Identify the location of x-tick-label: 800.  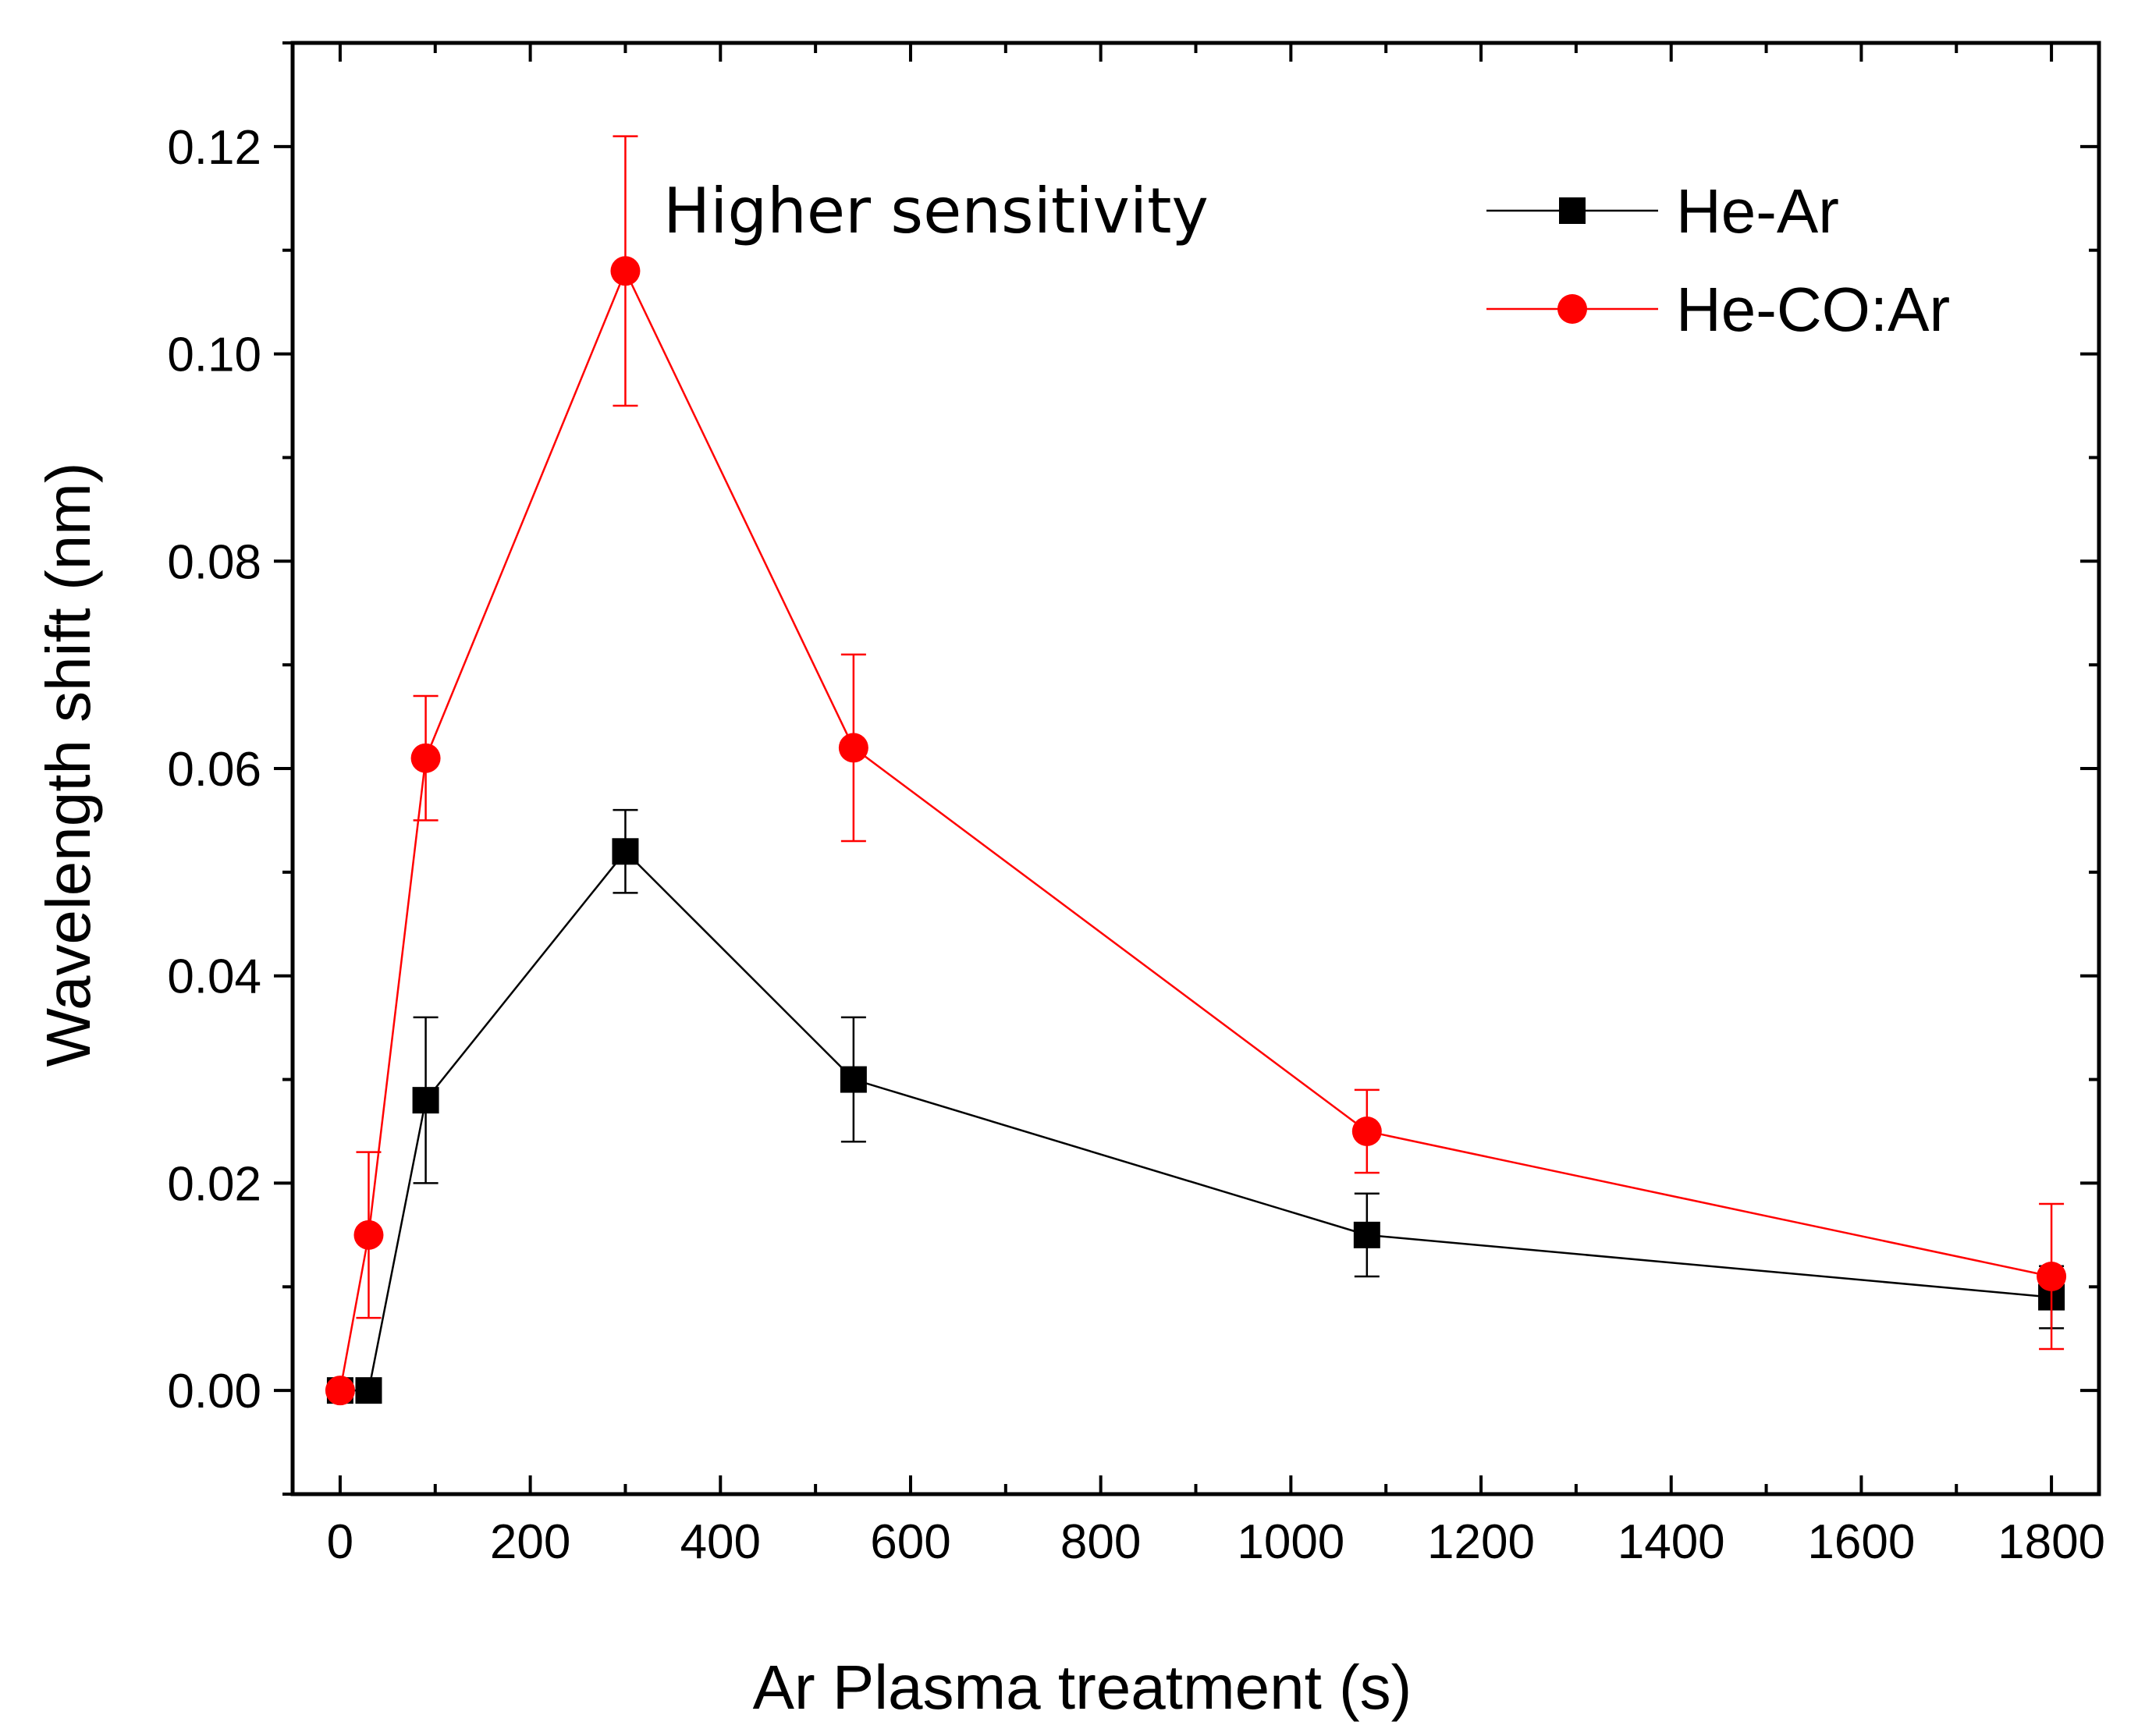
(1100, 1542).